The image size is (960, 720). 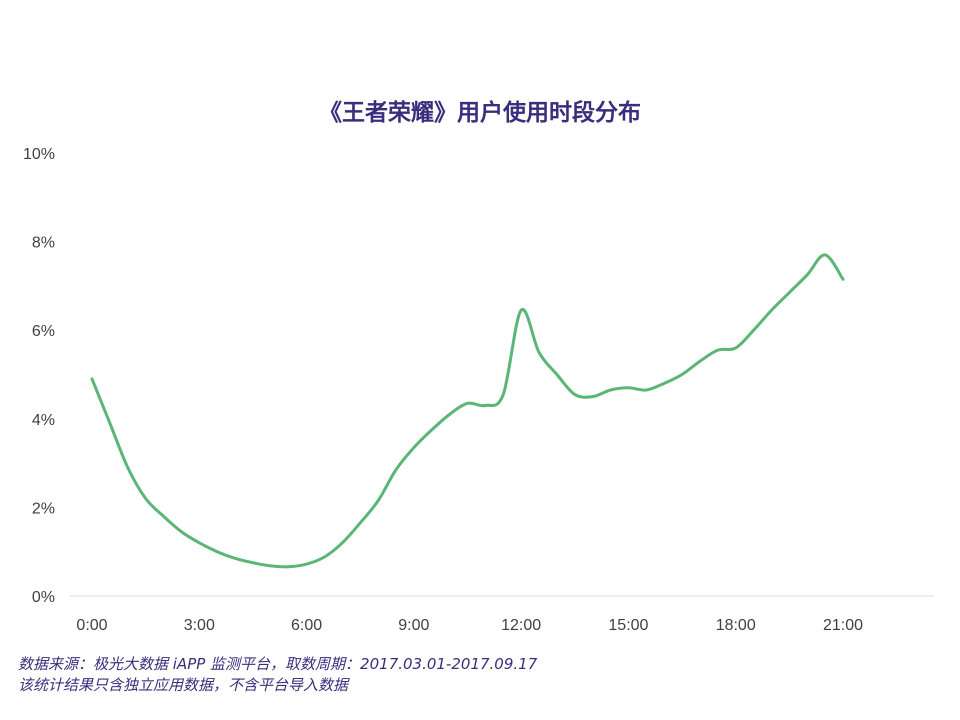 I want to click on x-tick-label: 0:00, so click(x=91, y=625).